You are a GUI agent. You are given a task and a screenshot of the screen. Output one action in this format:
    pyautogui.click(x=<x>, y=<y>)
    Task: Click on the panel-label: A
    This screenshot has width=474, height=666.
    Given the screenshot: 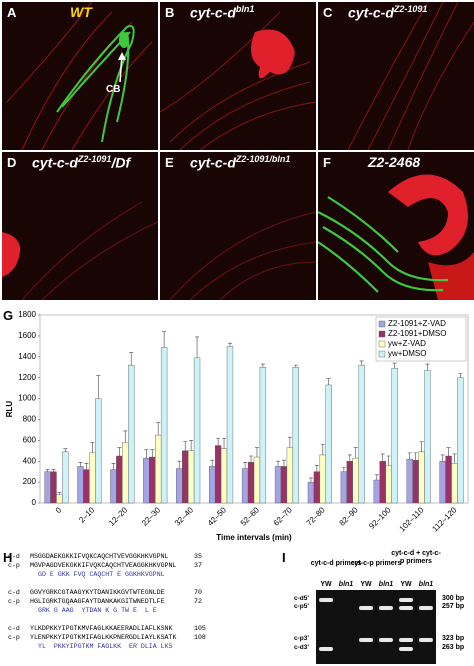 What is the action you would take?
    pyautogui.click(x=12, y=12)
    